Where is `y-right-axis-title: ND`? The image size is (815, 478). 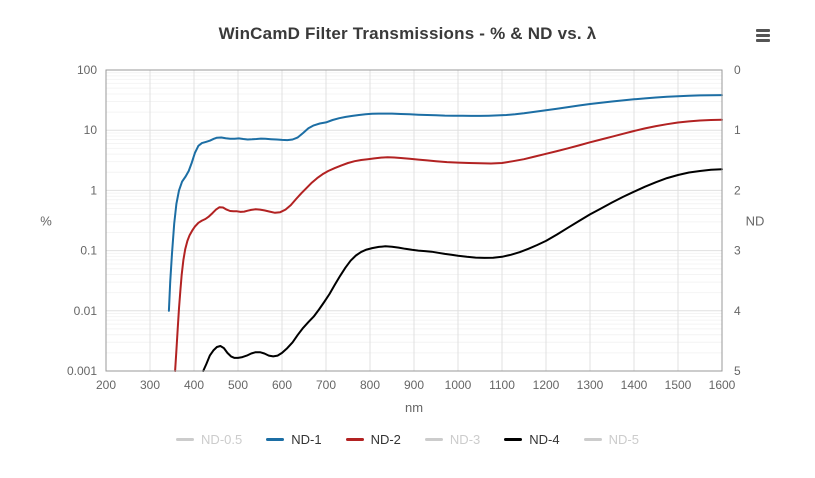
y-right-axis-title: ND is located at coordinates (755, 221).